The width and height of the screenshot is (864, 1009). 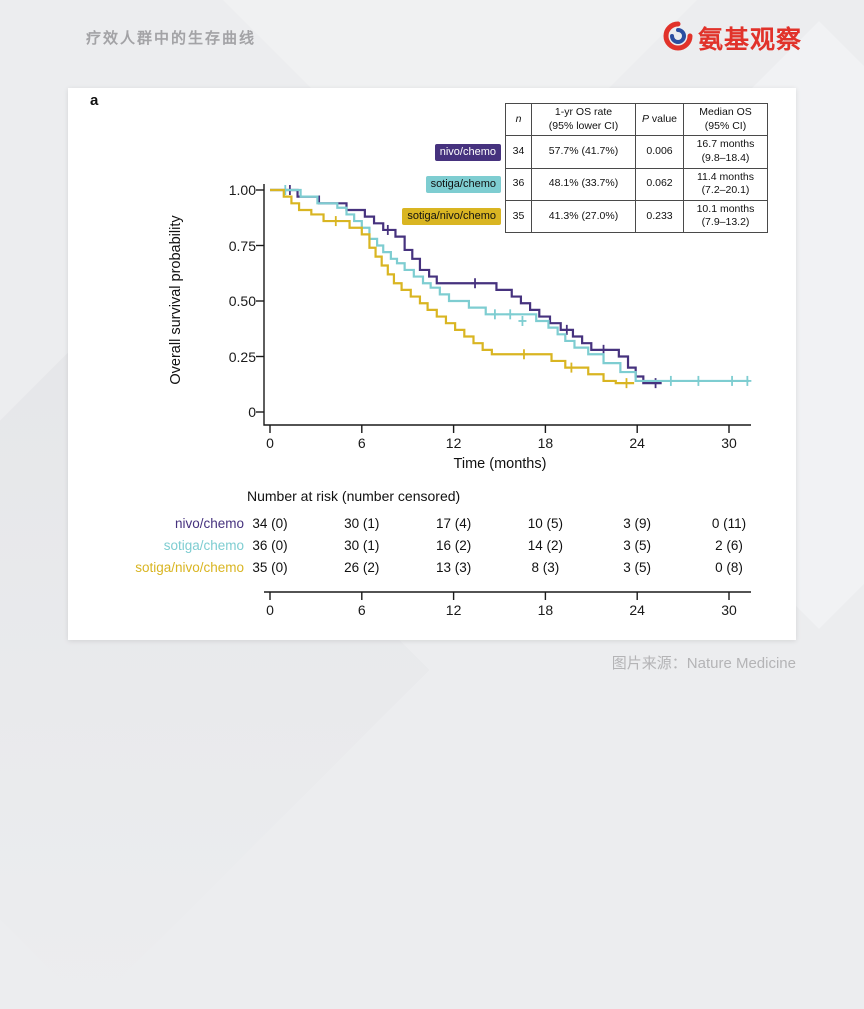 I want to click on stat-median-os: 16.7 months (9.8–18.4), so click(x=725, y=152).